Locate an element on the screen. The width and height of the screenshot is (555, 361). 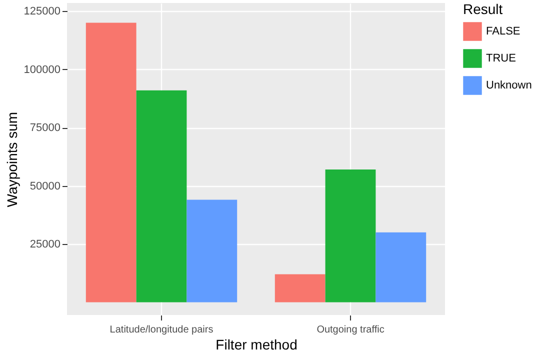
y-tick-label: 50000 is located at coordinates (45, 186).